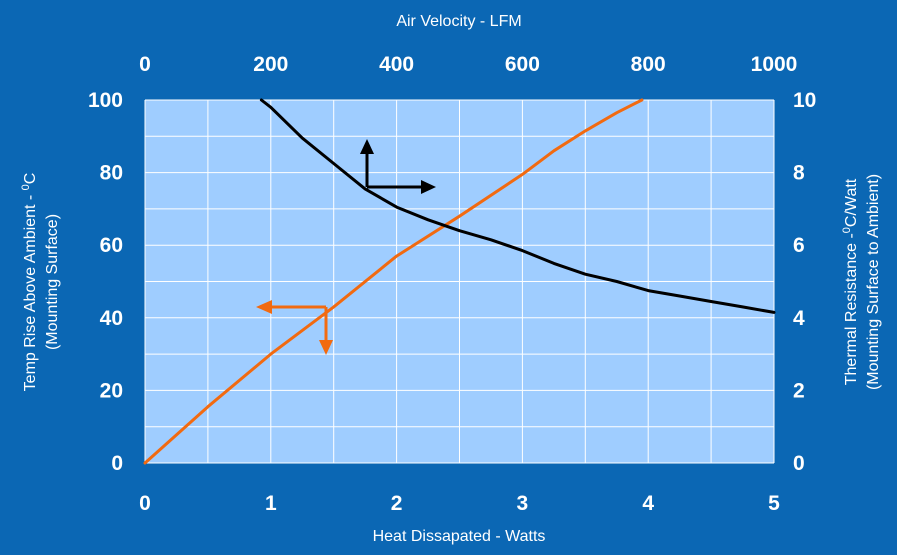 This screenshot has height=555, width=897. Describe the element at coordinates (799, 463) in the screenshot. I see `right-tick-label: 0` at that location.